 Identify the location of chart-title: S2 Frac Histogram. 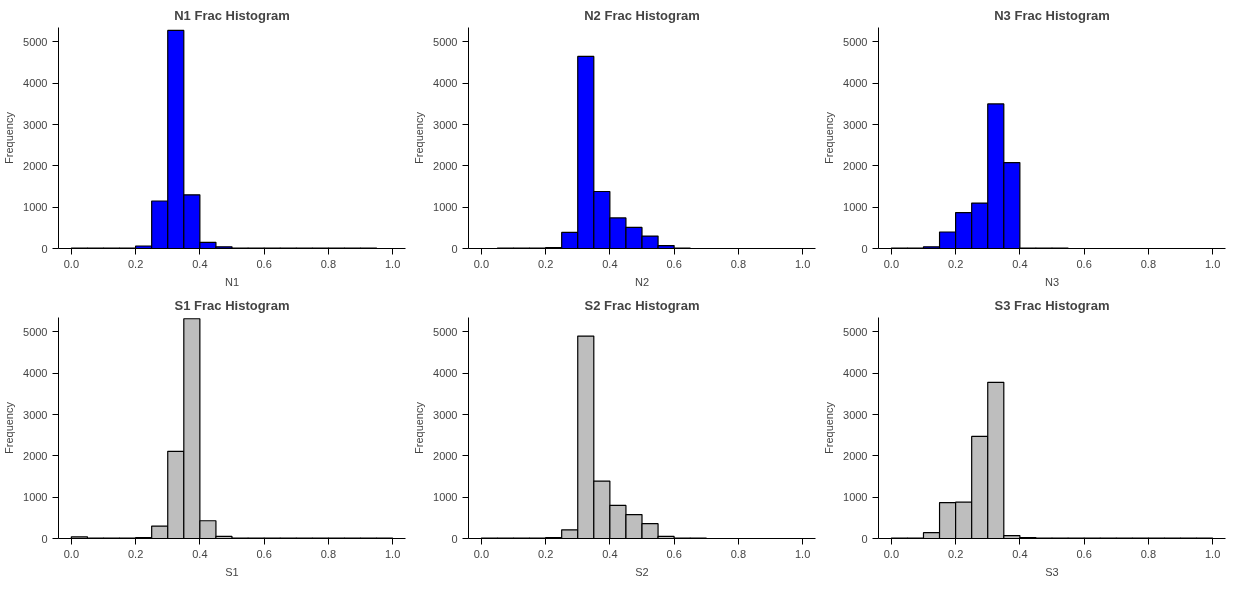
(642, 305).